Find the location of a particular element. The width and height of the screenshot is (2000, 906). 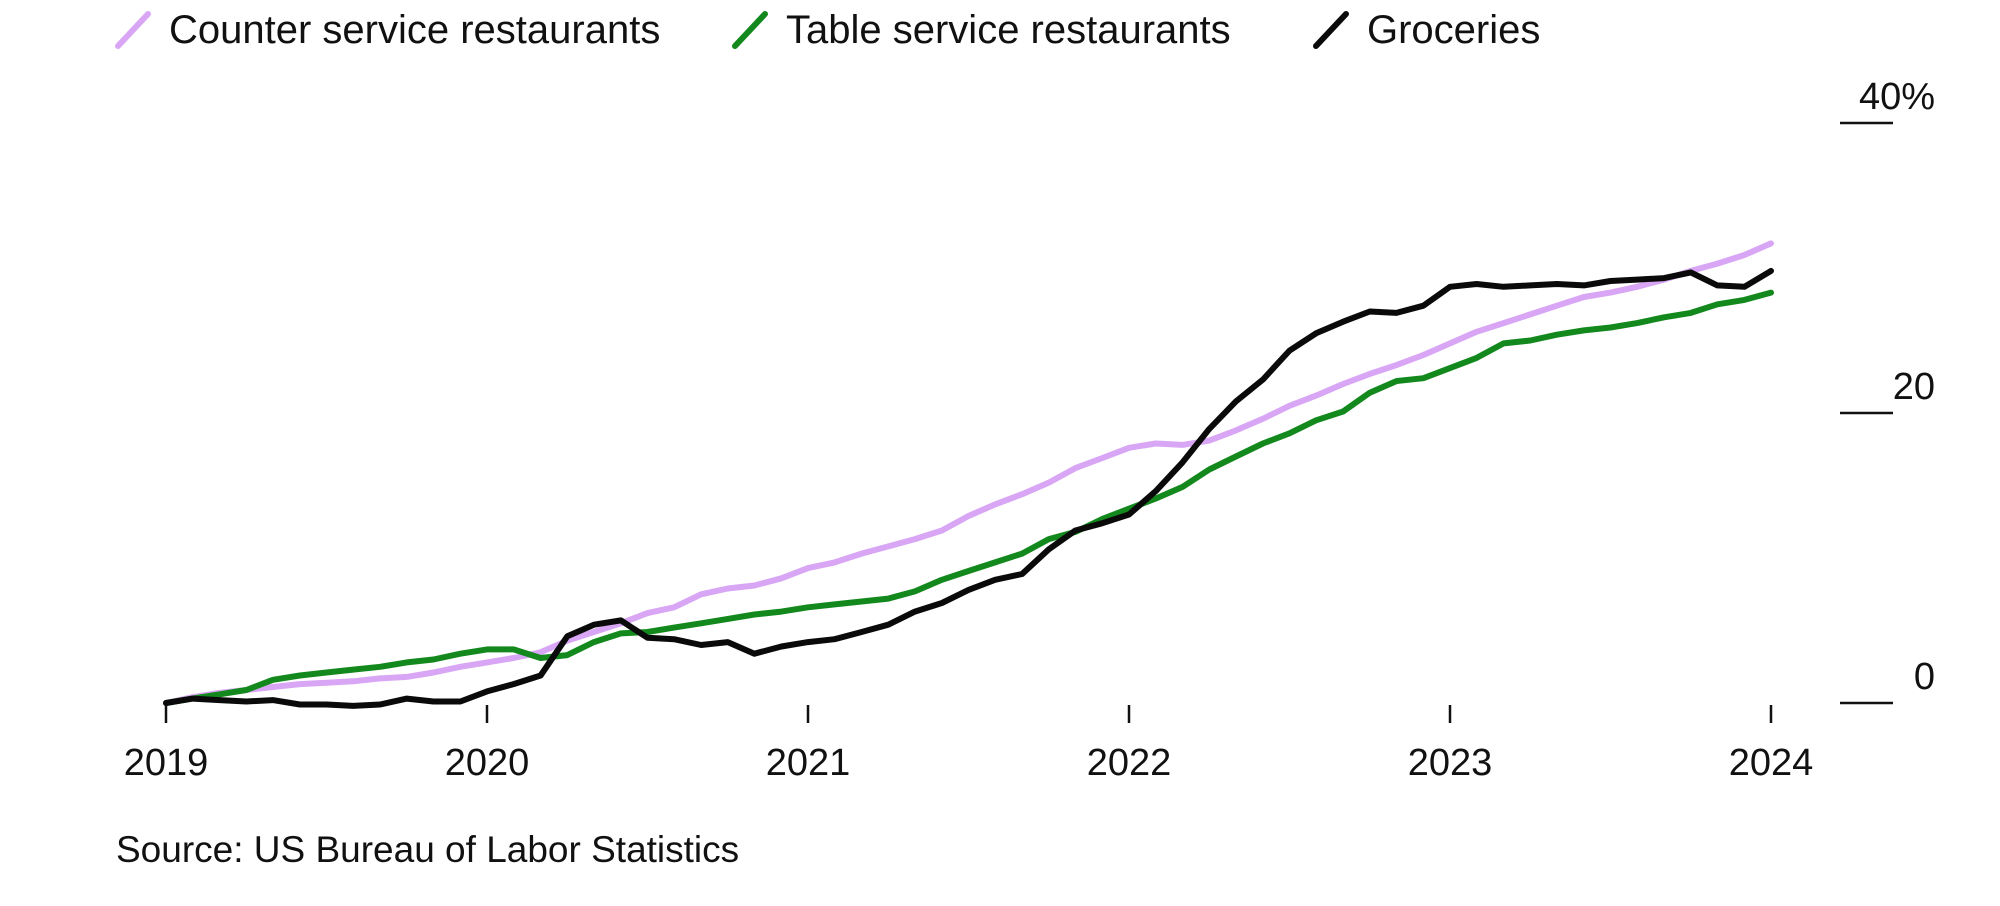

source-note: Source: US Bureau of Labor Statistics is located at coordinates (427, 849).